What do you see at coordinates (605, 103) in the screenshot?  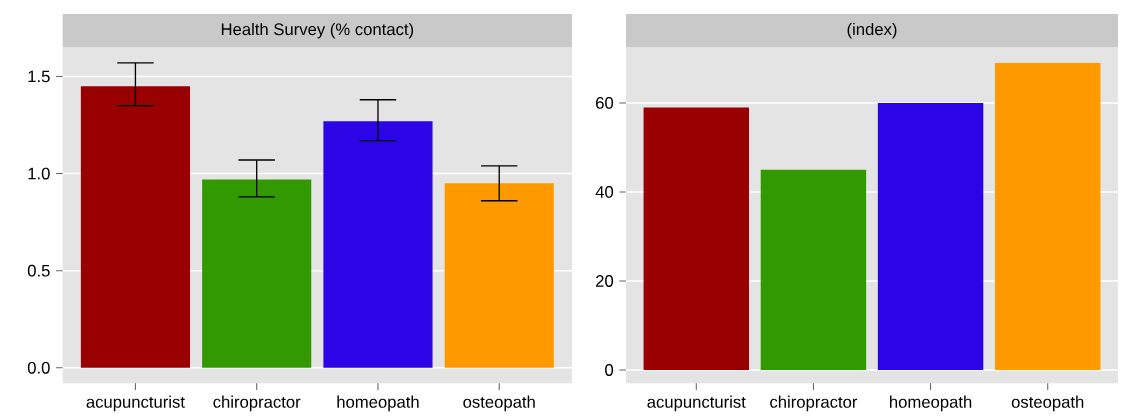 I see `y-tick-label: 60` at bounding box center [605, 103].